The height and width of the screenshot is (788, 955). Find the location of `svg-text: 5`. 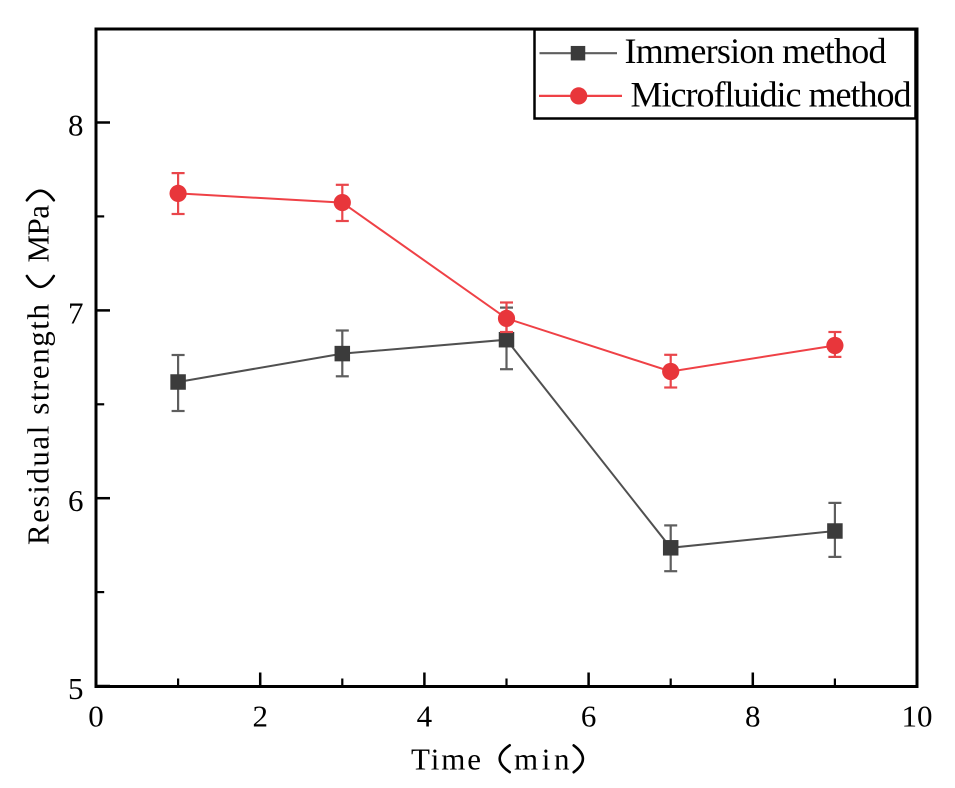

svg-text: 5 is located at coordinates (76, 688).